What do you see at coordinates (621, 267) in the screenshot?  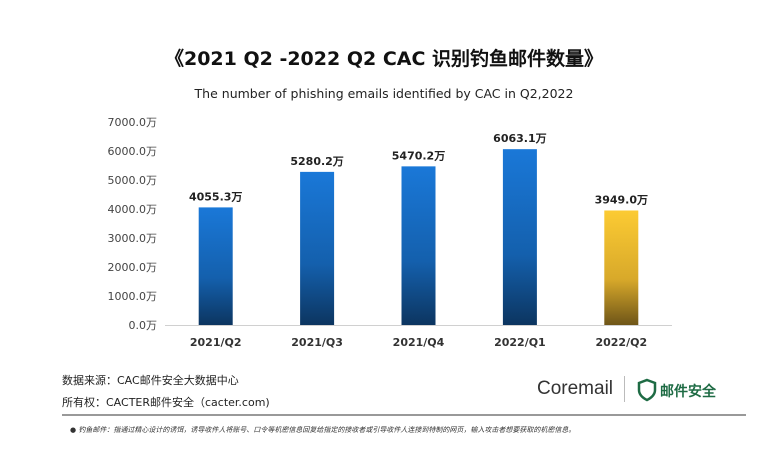 I see `bar-2022-Q2` at bounding box center [621, 267].